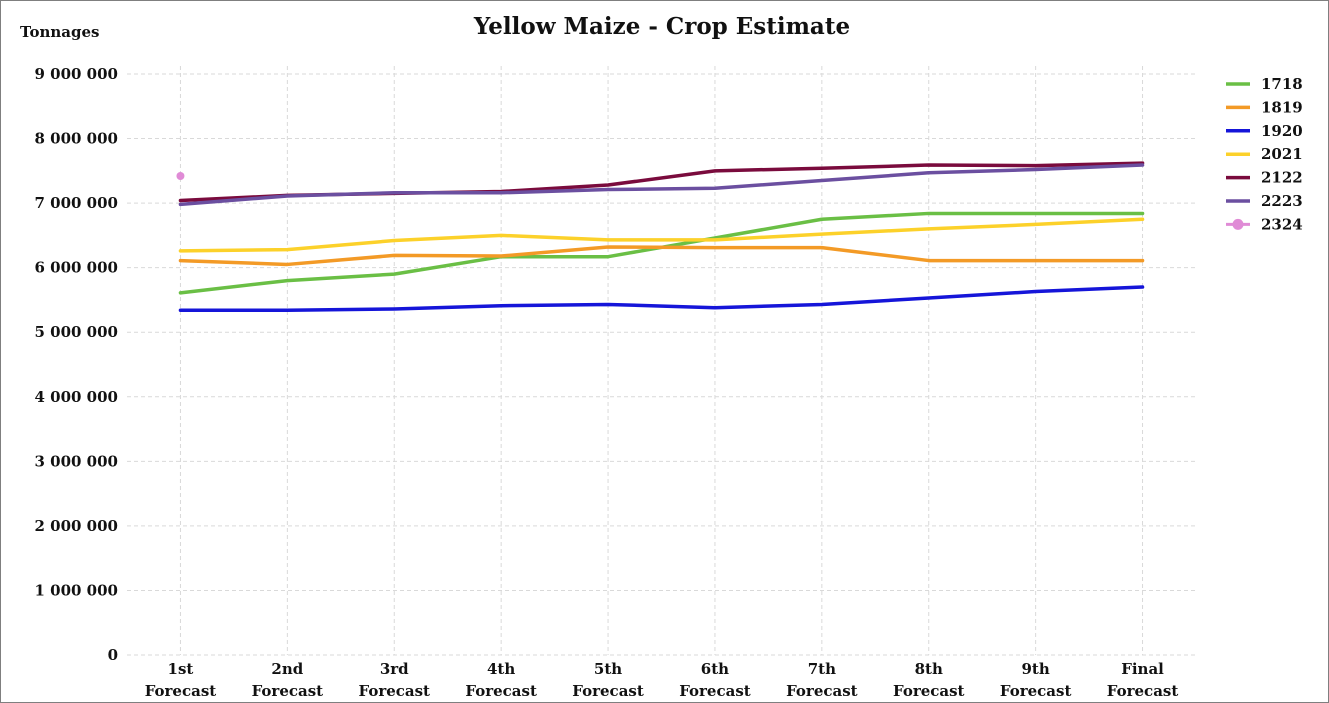 This screenshot has width=1329, height=703. What do you see at coordinates (1282, 201) in the screenshot?
I see `legend-label-2223: 2223` at bounding box center [1282, 201].